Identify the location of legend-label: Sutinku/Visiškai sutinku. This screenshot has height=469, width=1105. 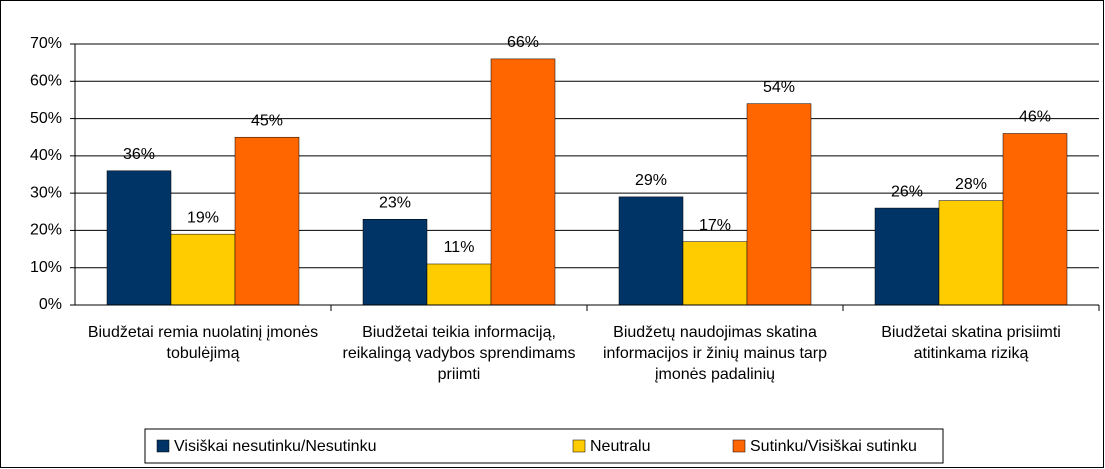
(833, 446).